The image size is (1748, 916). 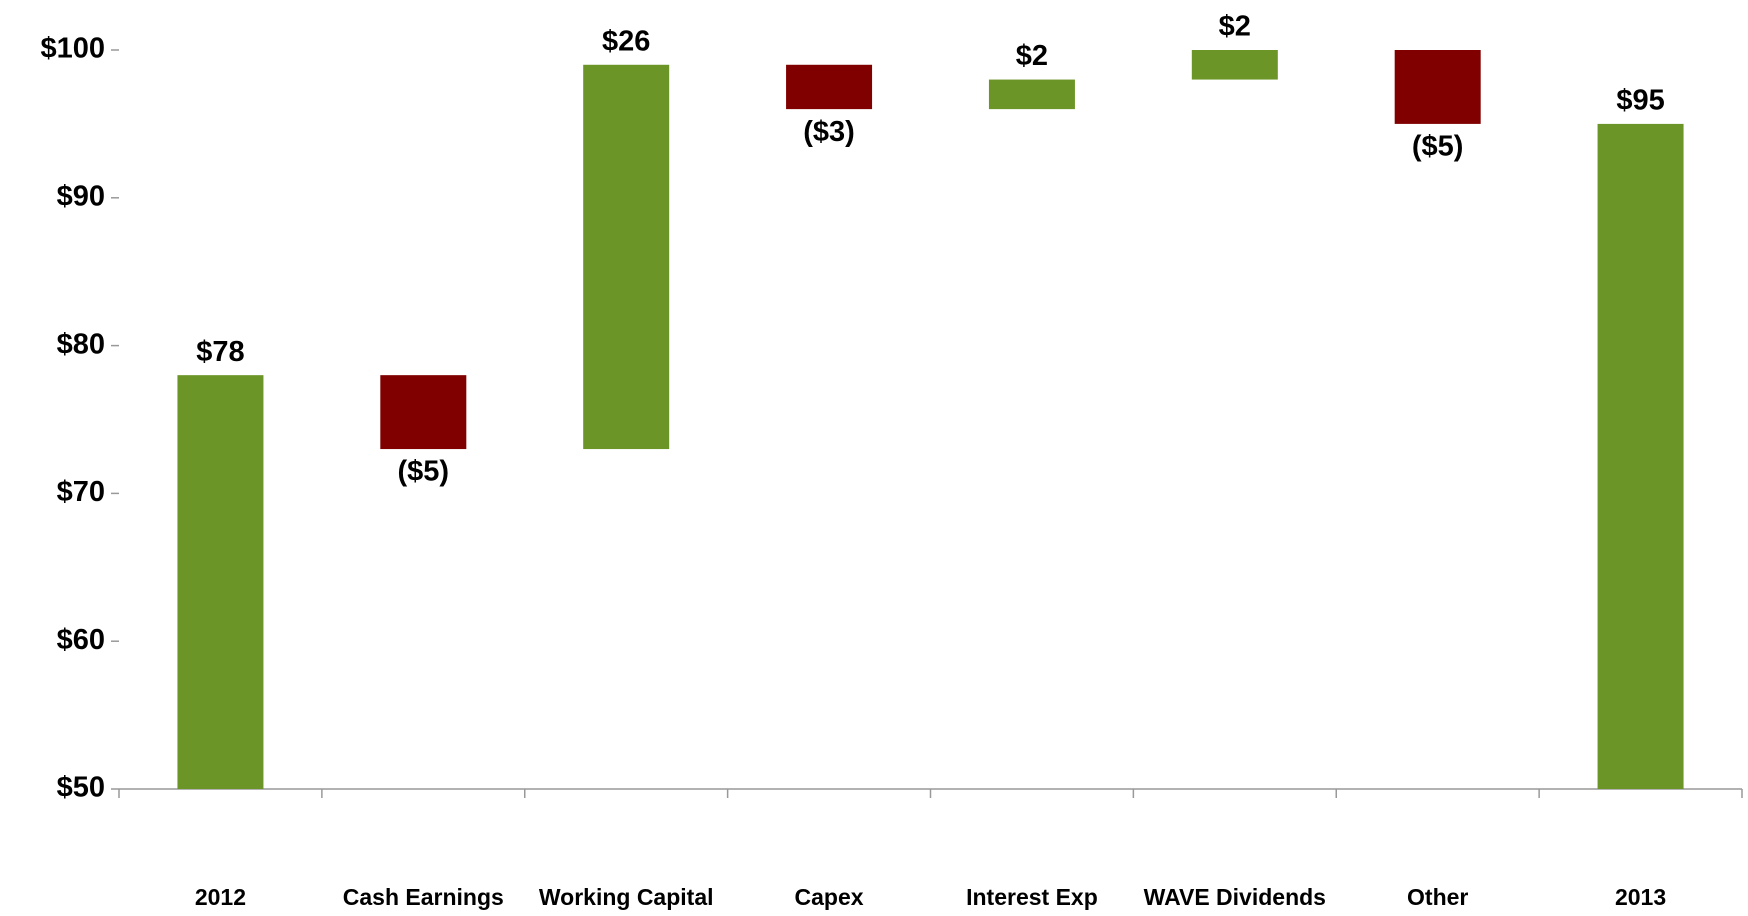 What do you see at coordinates (81, 344) in the screenshot?
I see `y-tick-label: $80` at bounding box center [81, 344].